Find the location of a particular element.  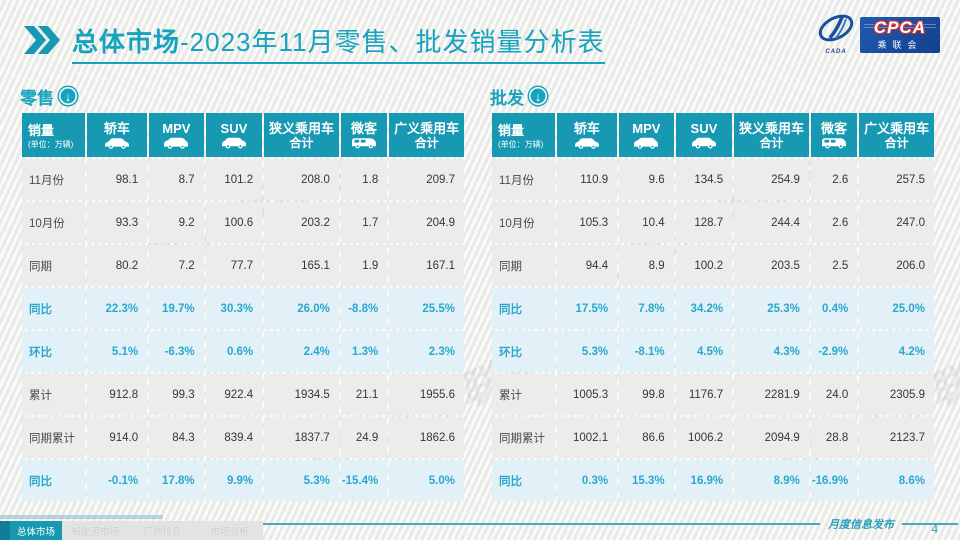

cell: 134.5 is located at coordinates (704, 179).